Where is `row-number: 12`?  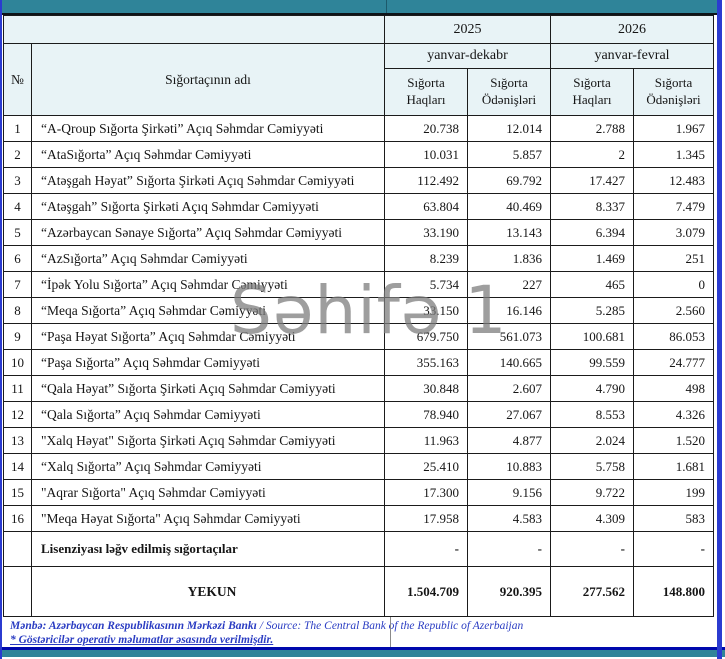 row-number: 12 is located at coordinates (17, 414).